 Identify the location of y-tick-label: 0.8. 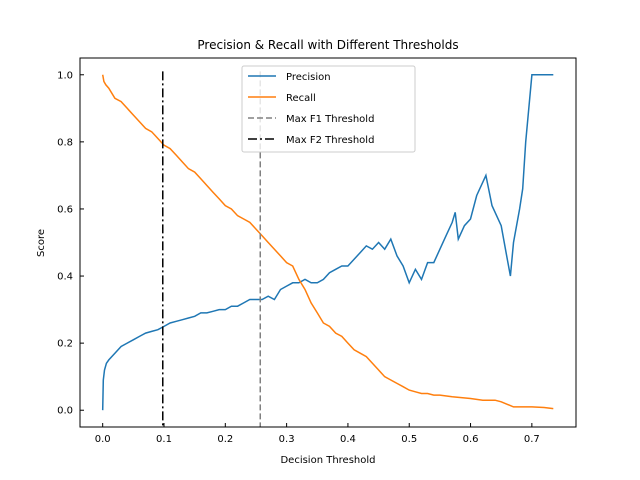
(65, 142).